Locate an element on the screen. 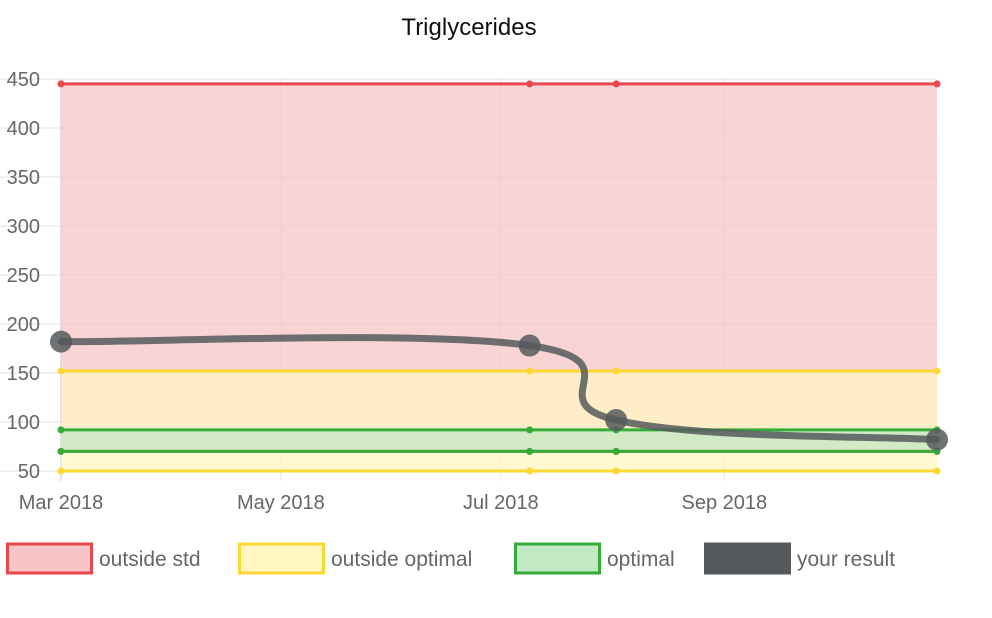  legend-item-outside-optimal: outside optimal is located at coordinates (355, 558).